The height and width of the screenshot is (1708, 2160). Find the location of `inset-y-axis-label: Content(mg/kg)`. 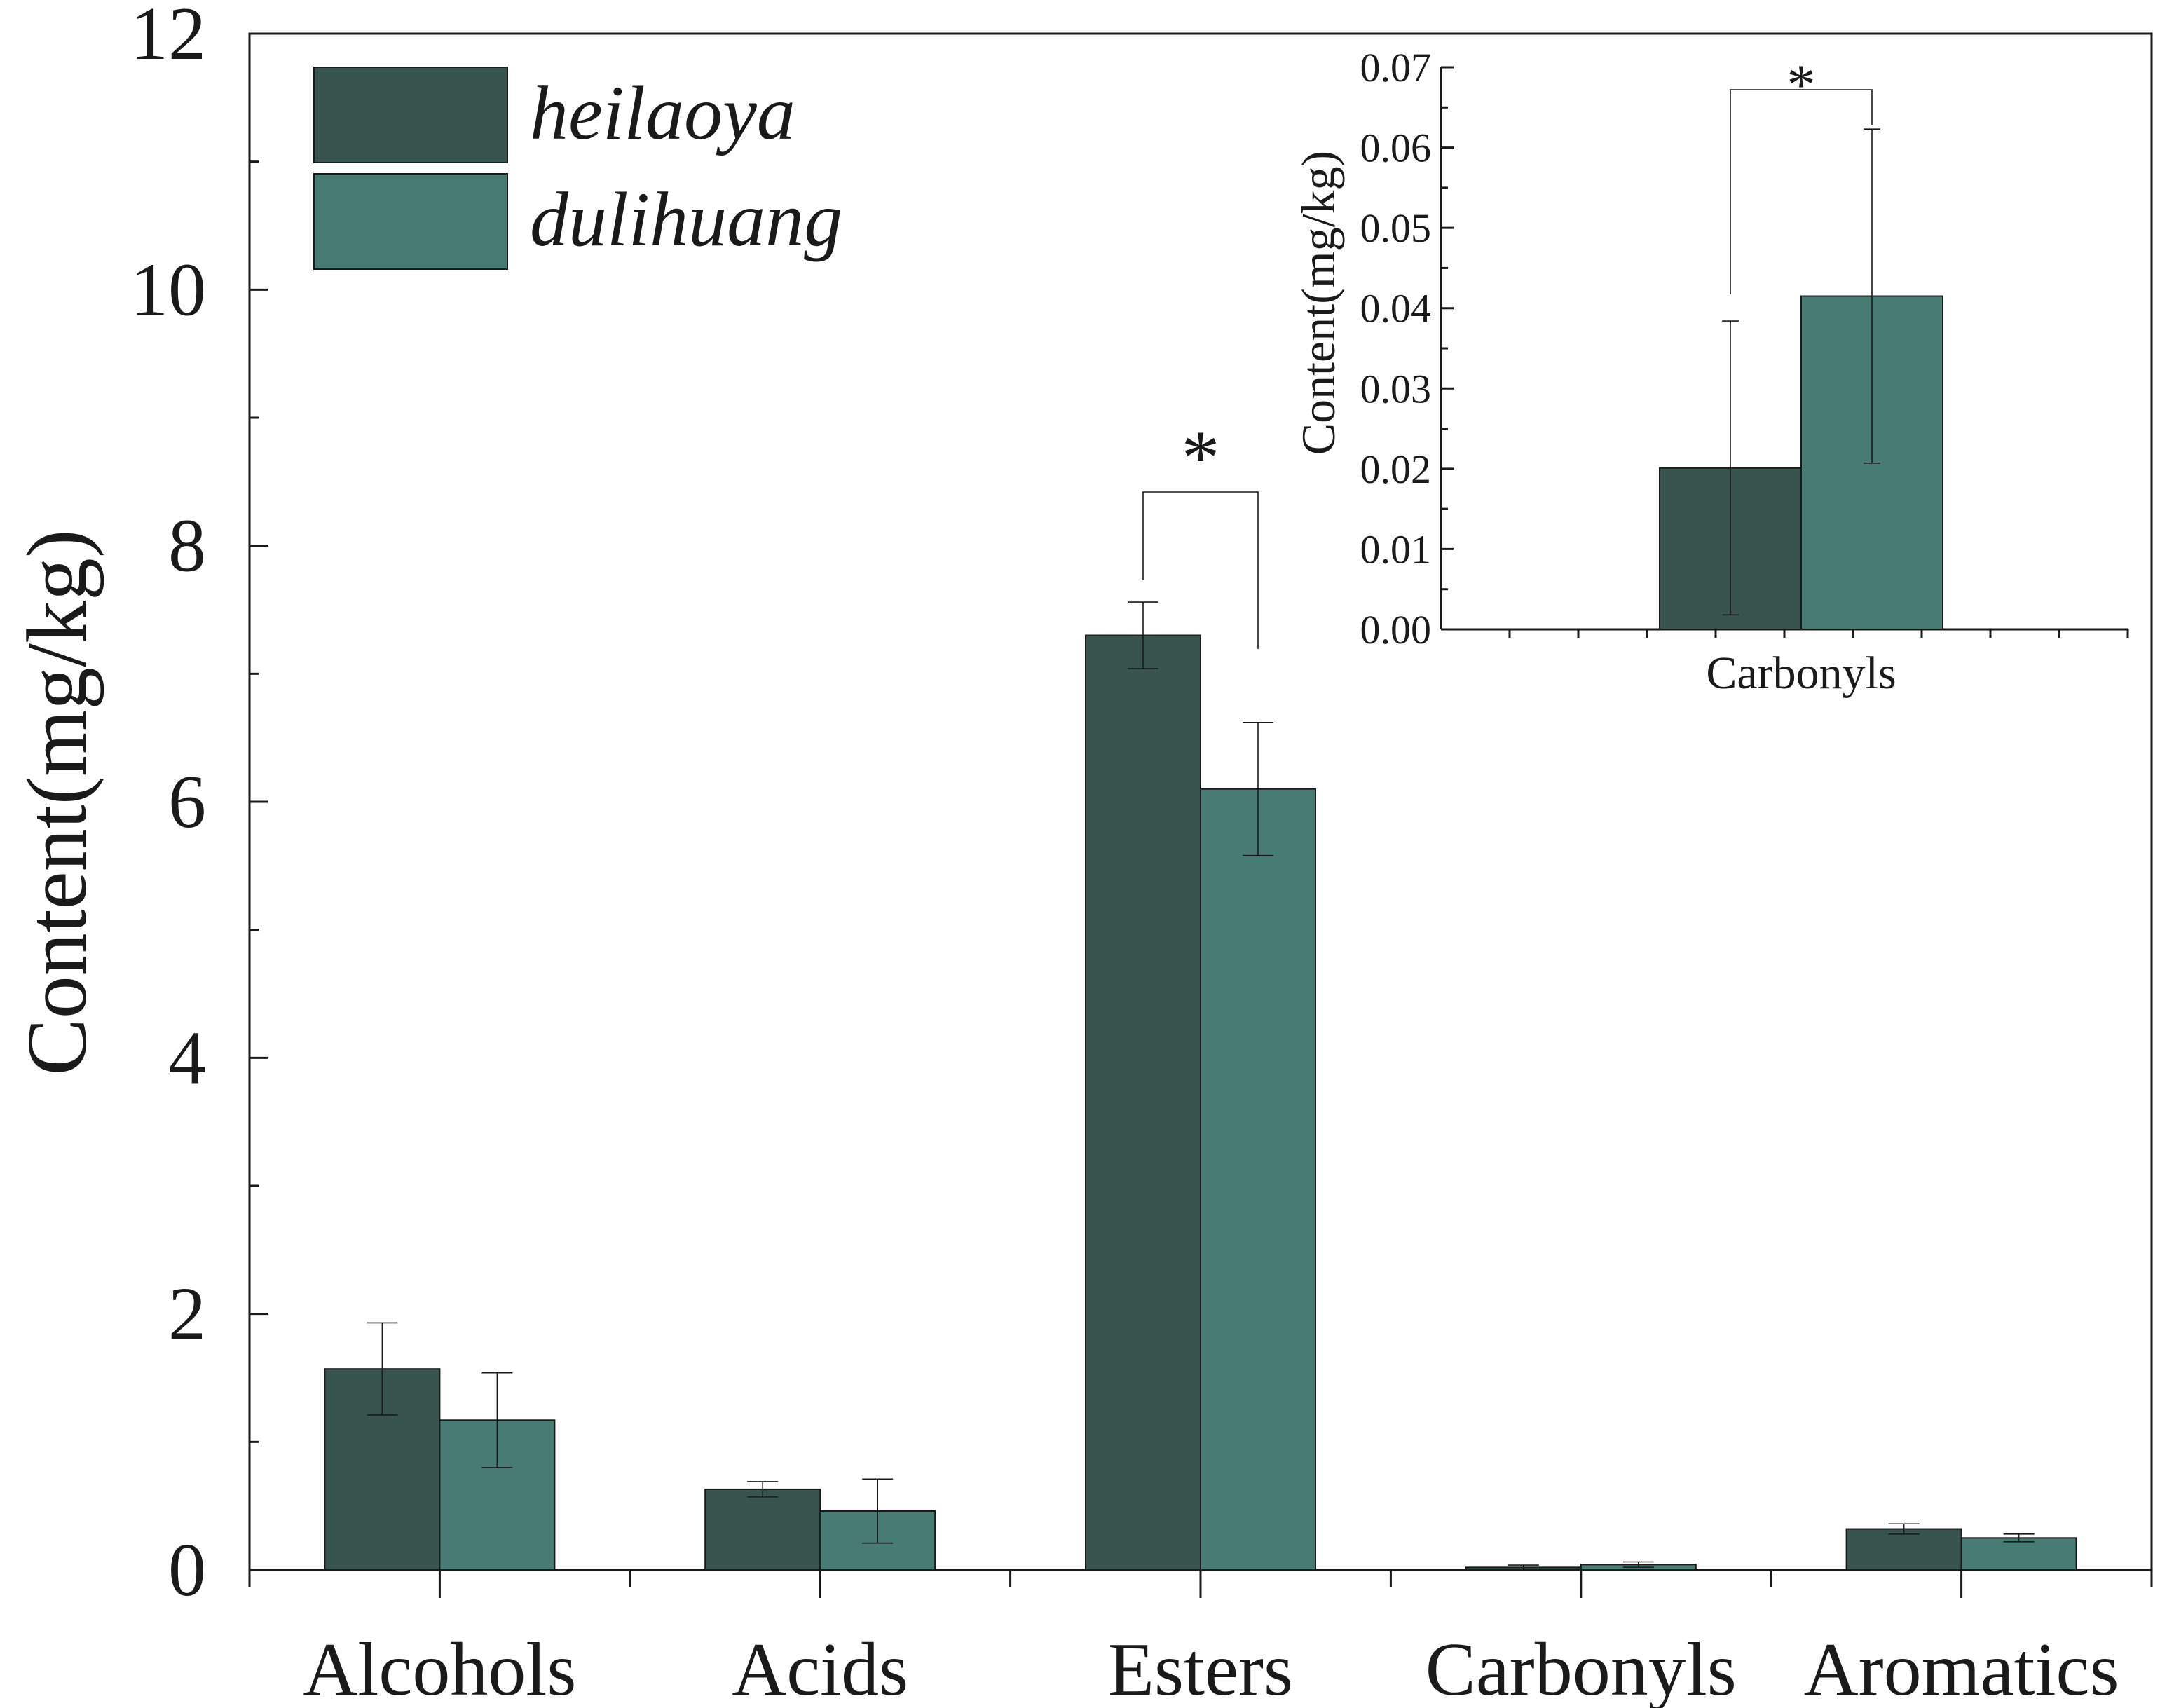

inset-y-axis-label: Content(mg/kg) is located at coordinates (1318, 303).